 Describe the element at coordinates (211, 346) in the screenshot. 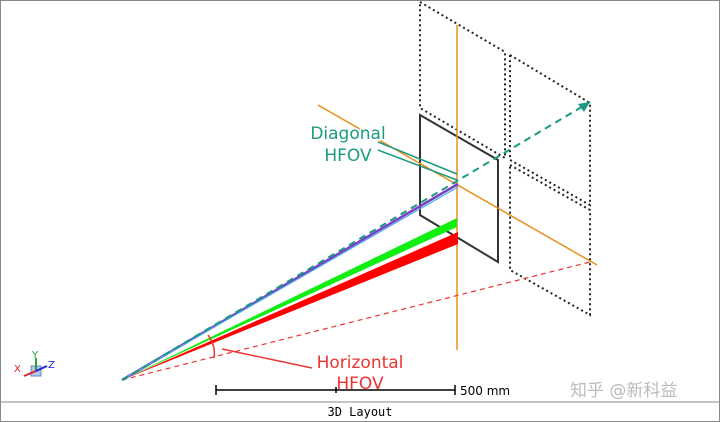

I see `angle-arc` at that location.